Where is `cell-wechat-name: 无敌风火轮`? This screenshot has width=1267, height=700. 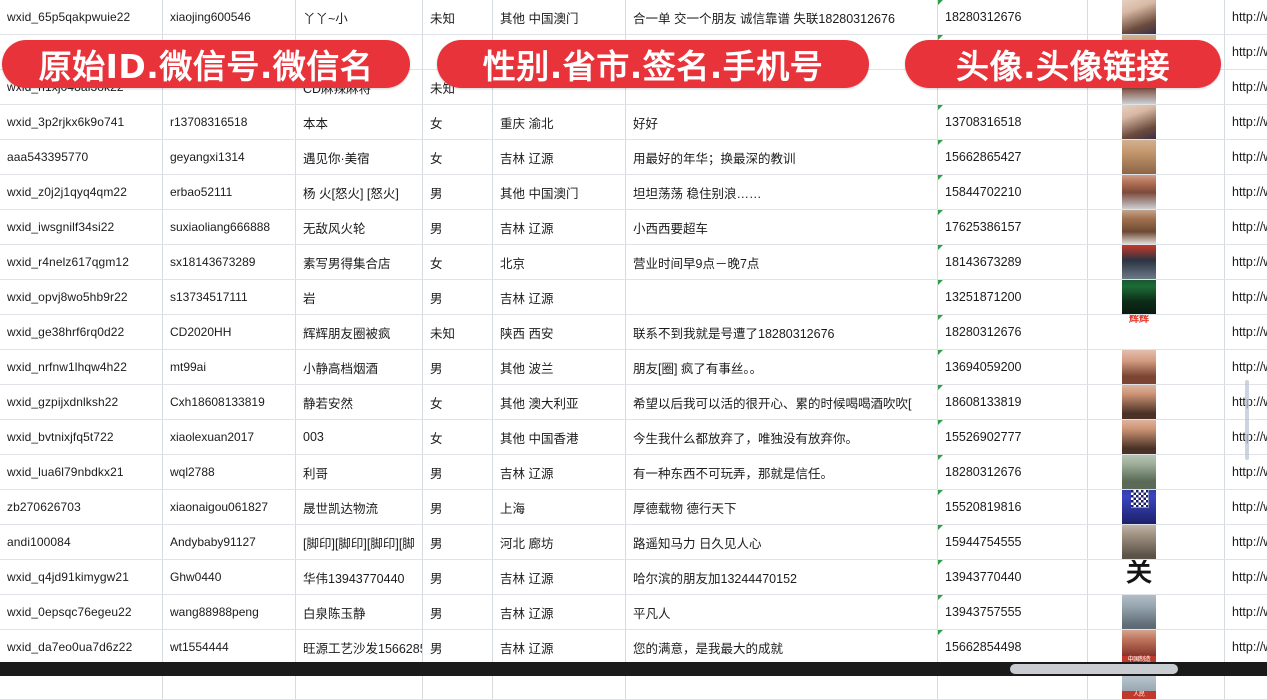 cell-wechat-name: 无敌风火轮 is located at coordinates (359, 227).